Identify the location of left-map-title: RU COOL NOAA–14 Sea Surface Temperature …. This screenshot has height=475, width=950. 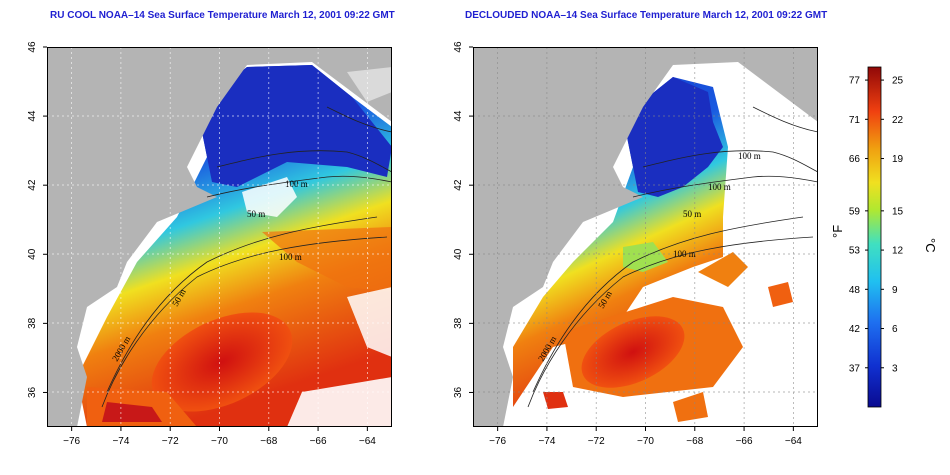
(222, 15).